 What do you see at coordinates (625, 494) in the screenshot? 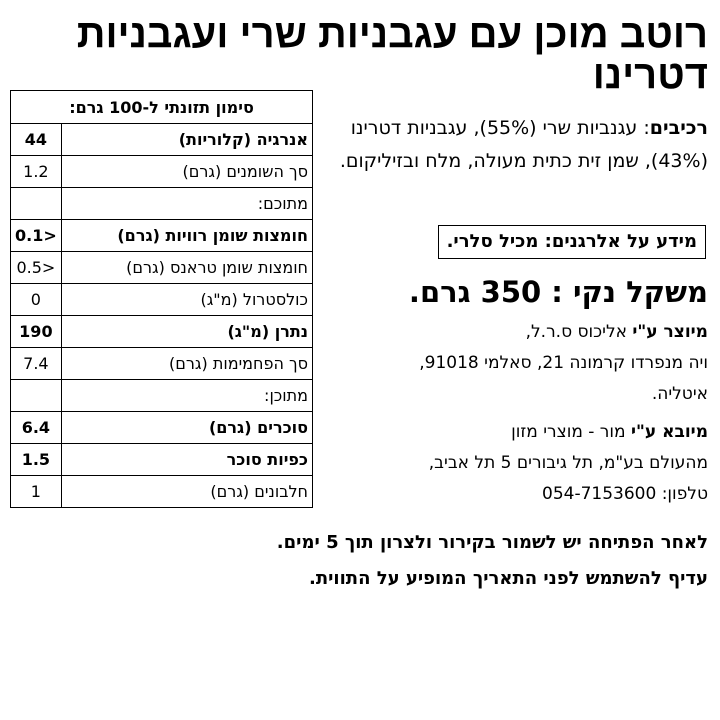
I see `importer-phone: טלפון: 054-7153600` at bounding box center [625, 494].